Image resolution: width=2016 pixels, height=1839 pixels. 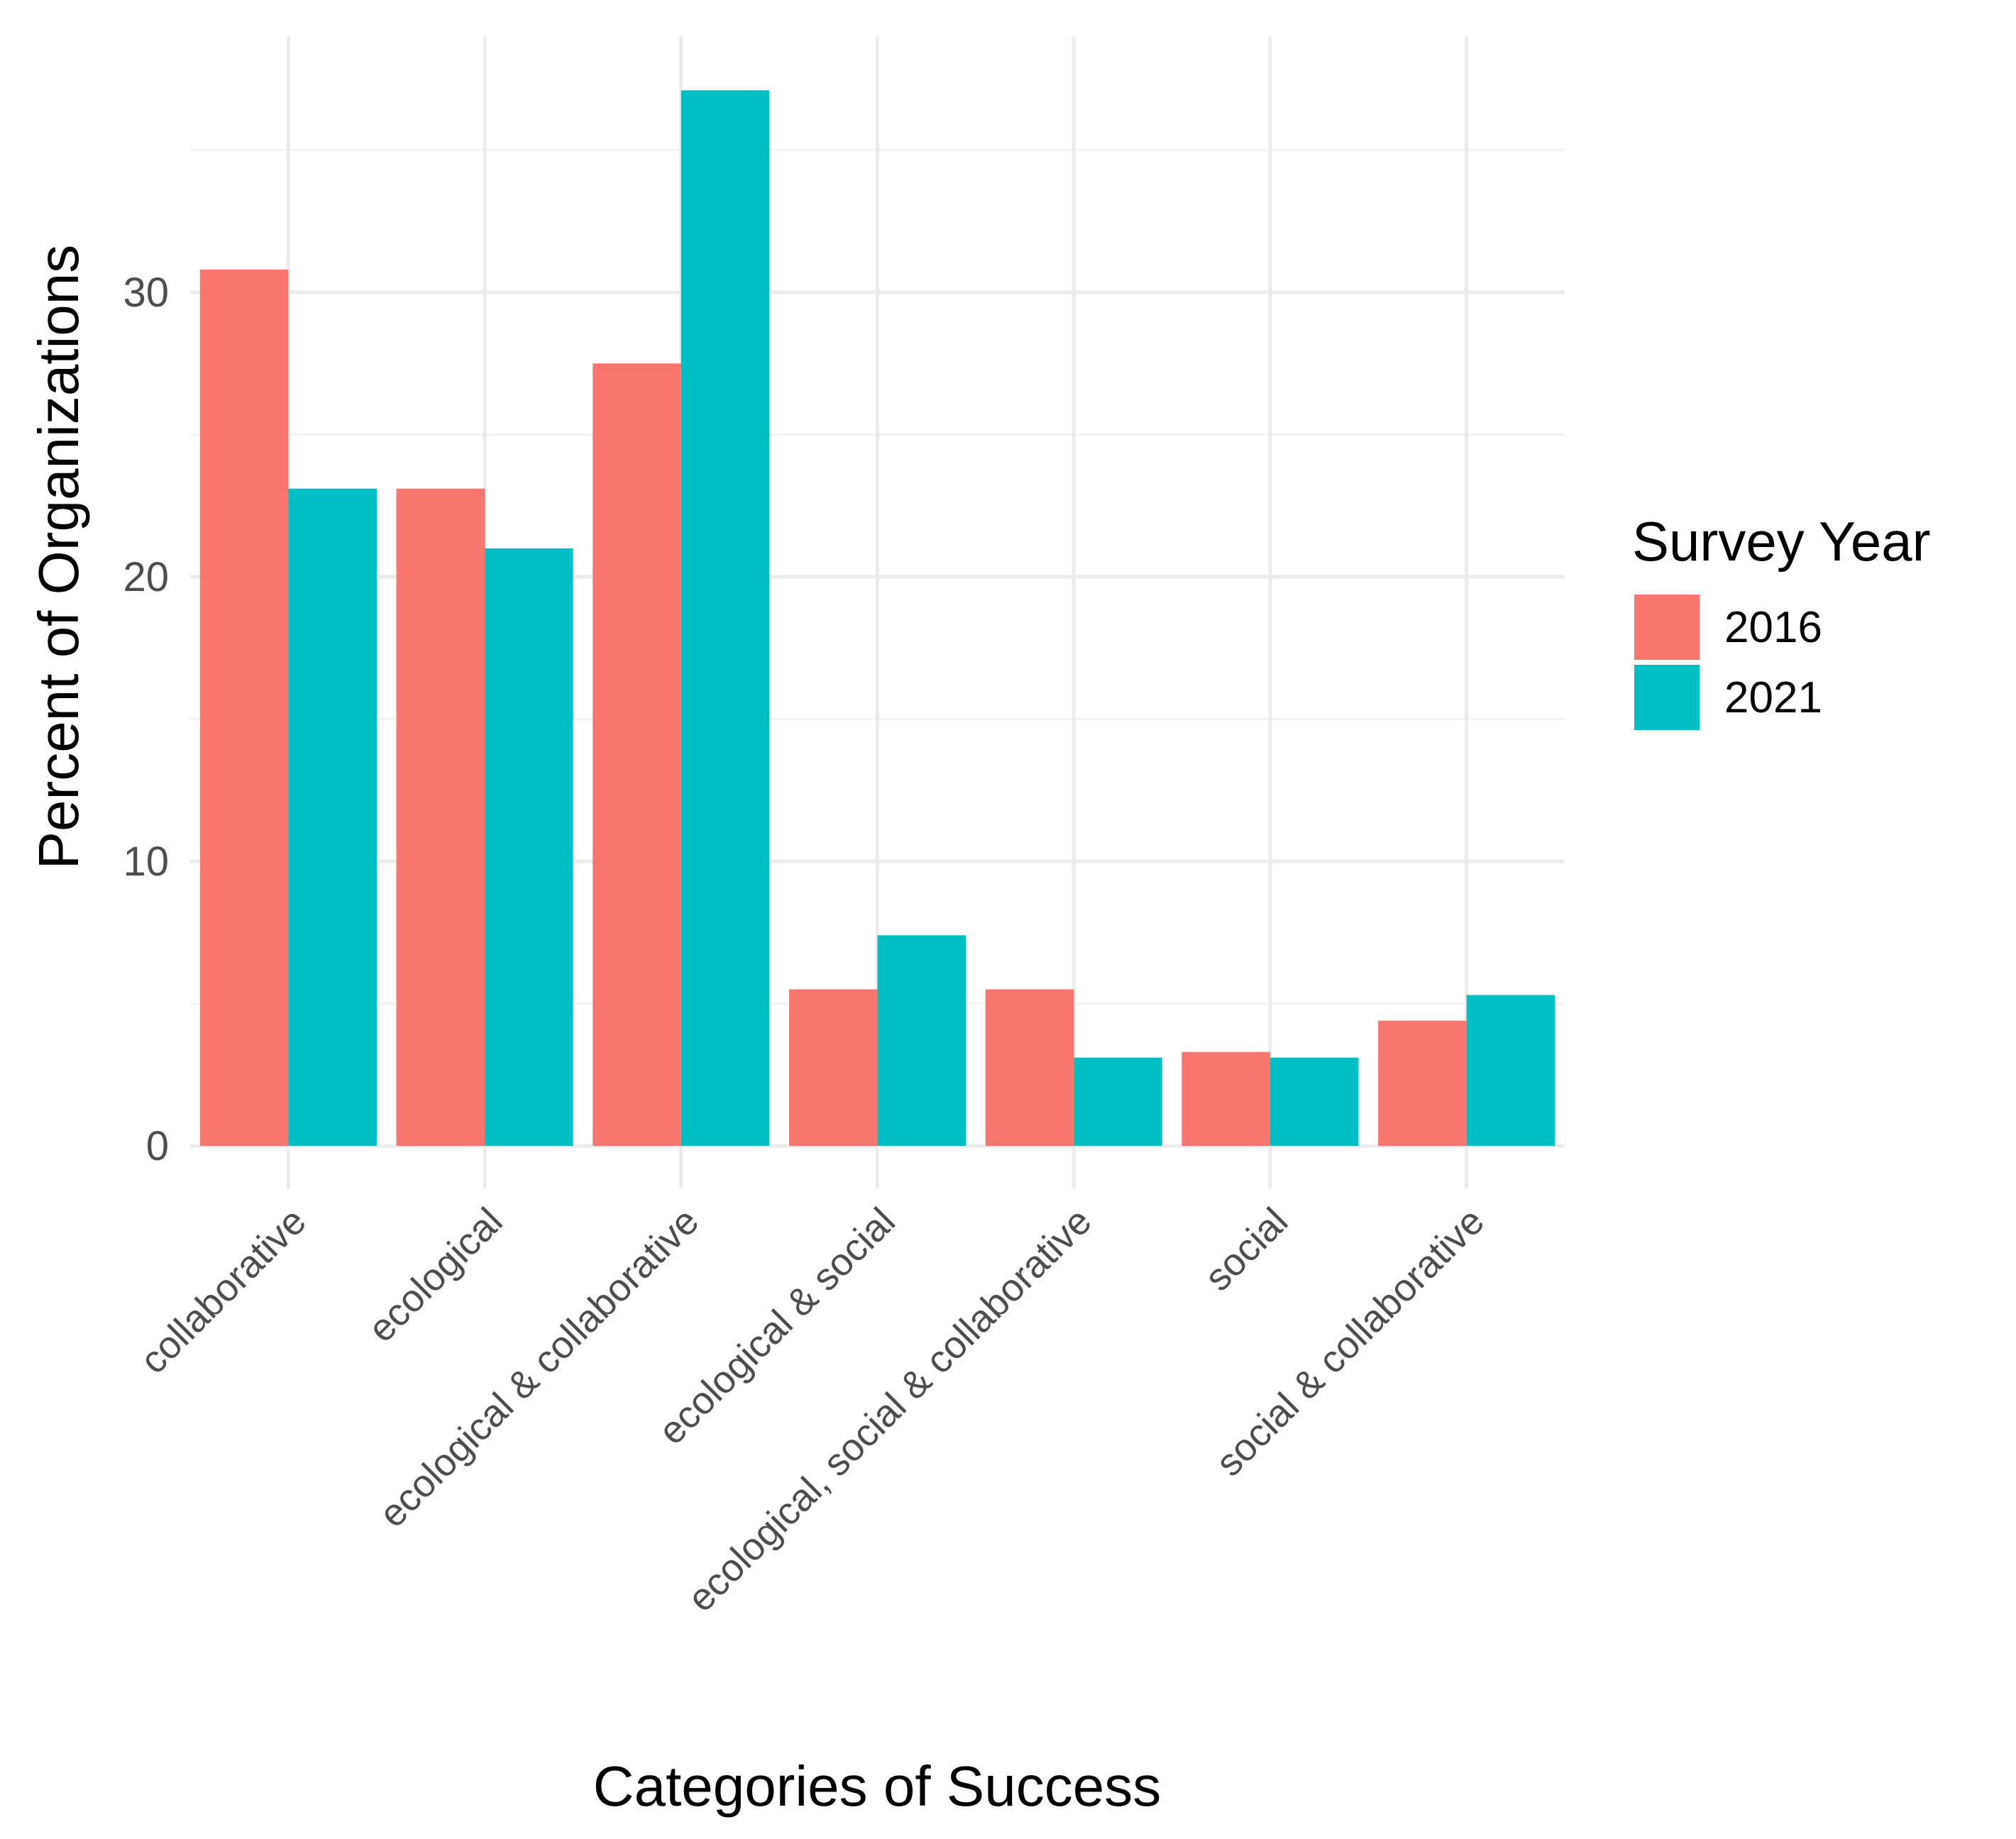 What do you see at coordinates (146, 577) in the screenshot?
I see `y-tick-label: 20` at bounding box center [146, 577].